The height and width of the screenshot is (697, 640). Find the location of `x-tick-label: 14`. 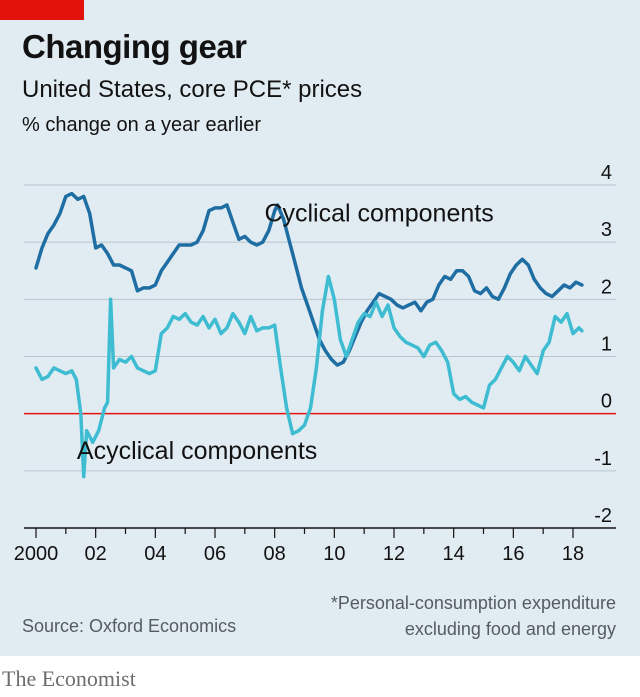

x-tick-label: 14 is located at coordinates (454, 554).